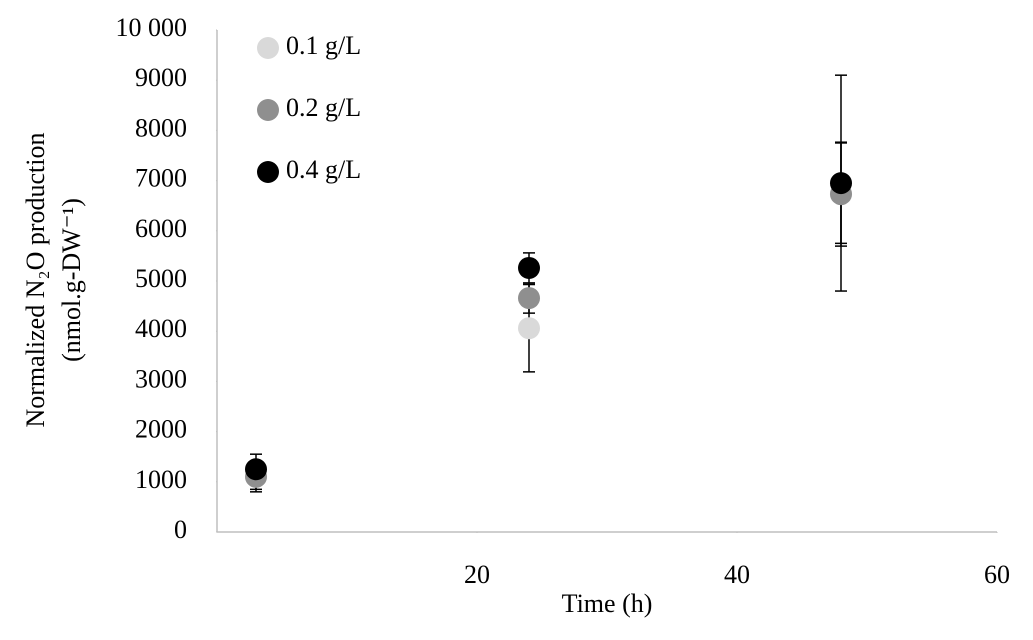  What do you see at coordinates (161, 378) in the screenshot?
I see `y-tick-label: 3000` at bounding box center [161, 378].